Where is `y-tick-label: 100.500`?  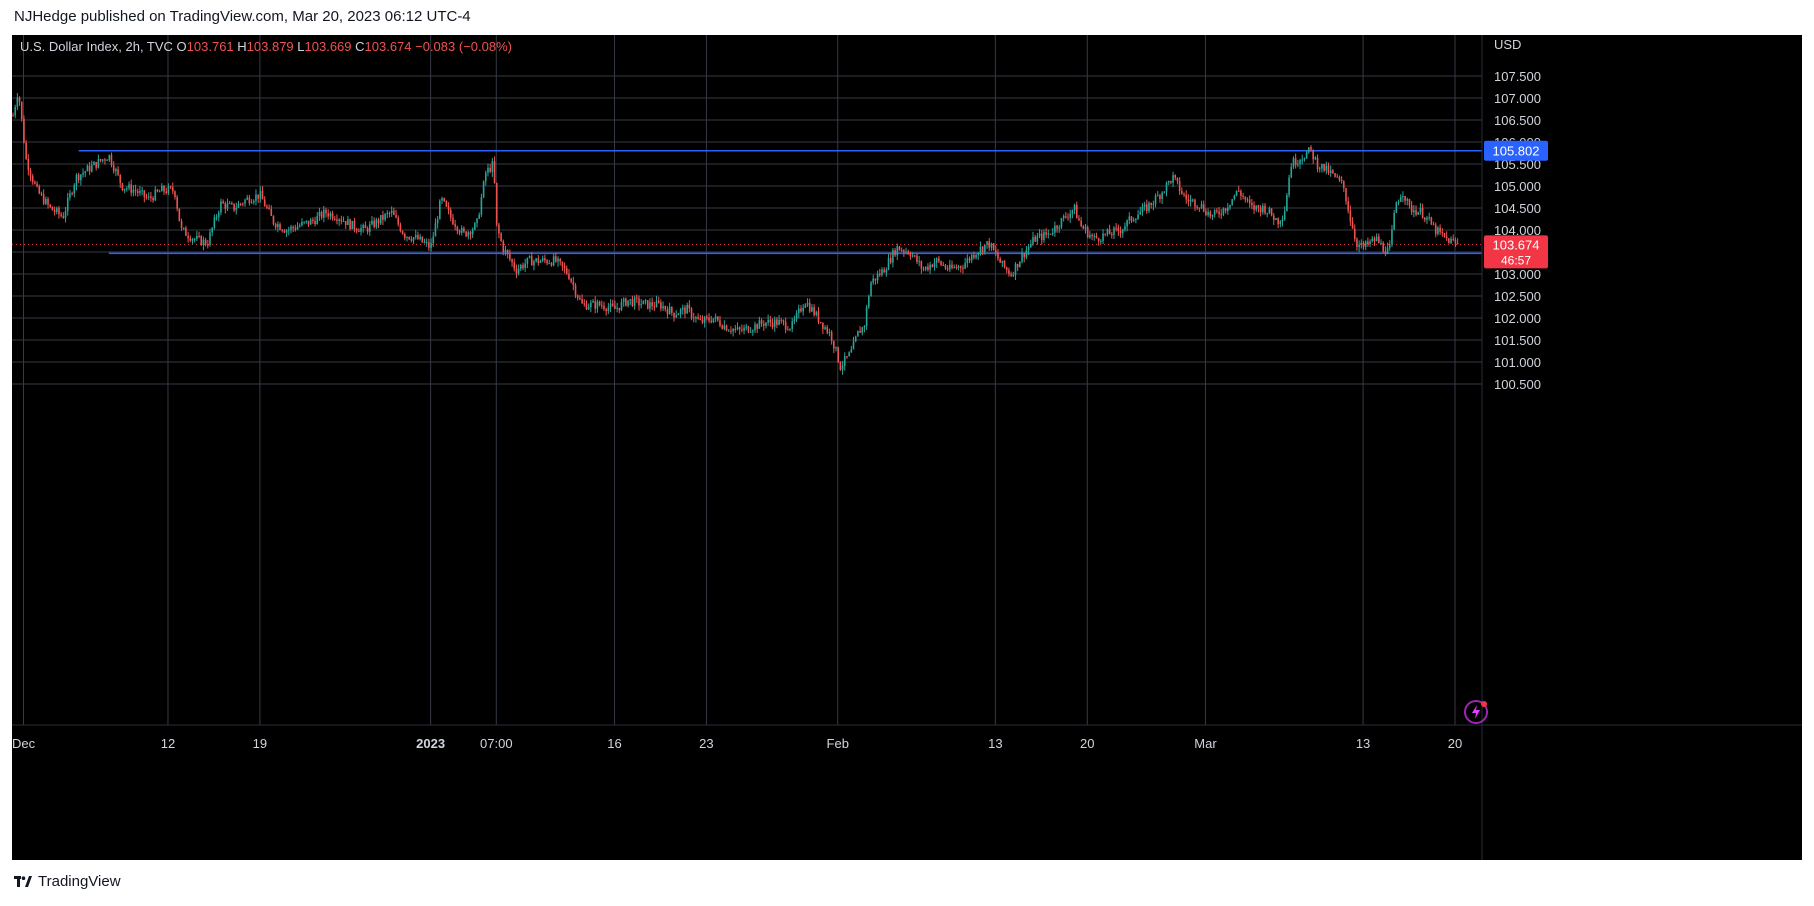 y-tick-label: 100.500 is located at coordinates (1517, 384).